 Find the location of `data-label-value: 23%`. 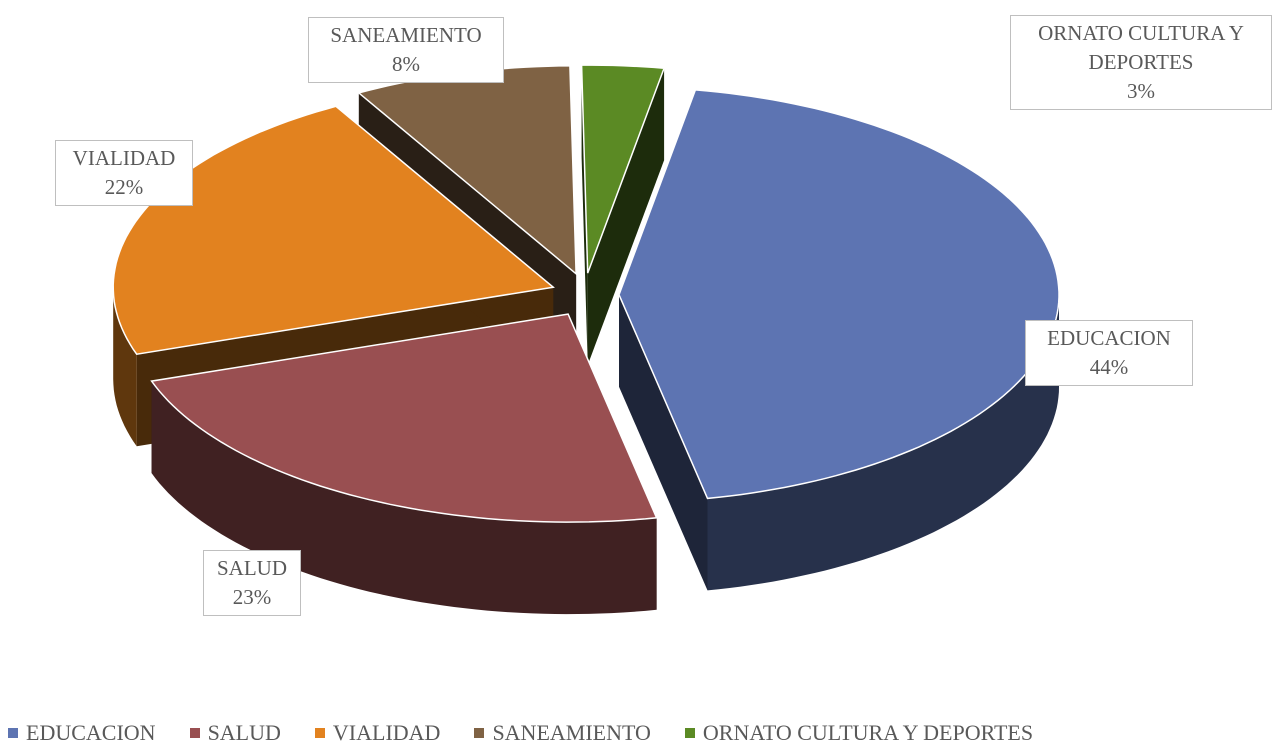

data-label-value: 23% is located at coordinates (252, 597).